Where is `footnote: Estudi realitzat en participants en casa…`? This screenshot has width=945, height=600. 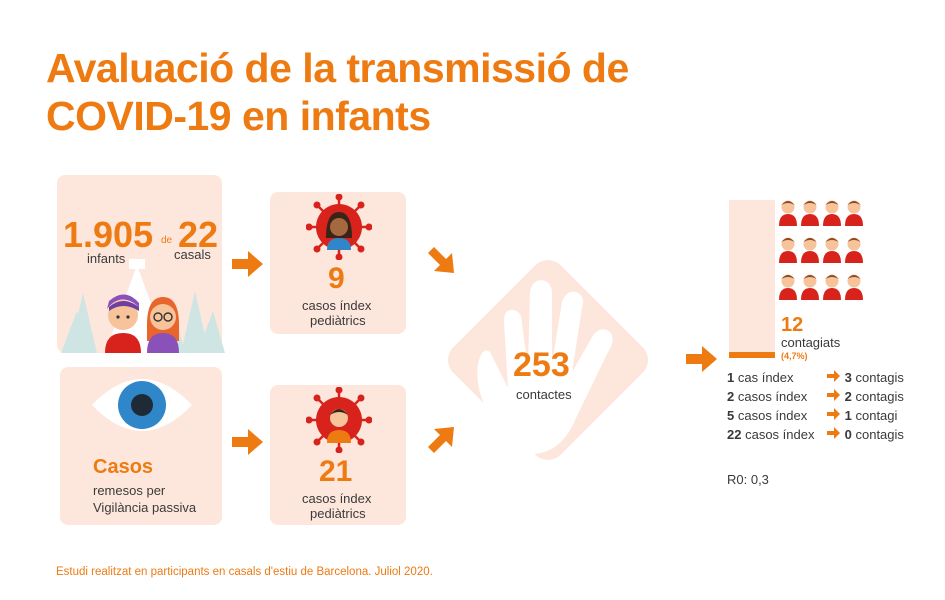
footnote: Estudi realitzat en participants en casa… is located at coordinates (244, 572).